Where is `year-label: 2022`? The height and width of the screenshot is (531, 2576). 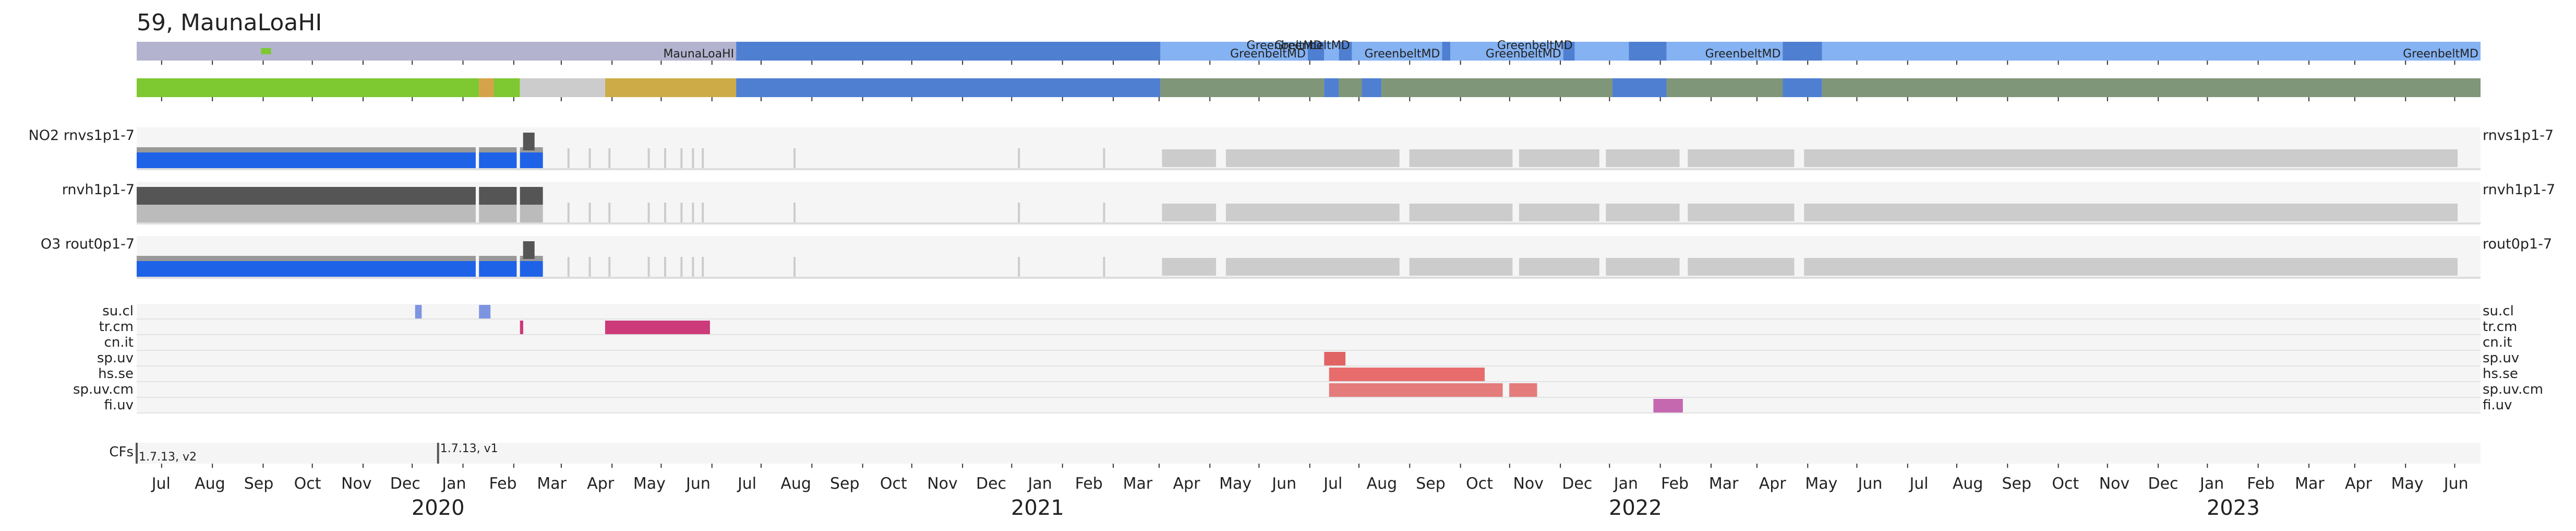 year-label: 2022 is located at coordinates (1635, 508).